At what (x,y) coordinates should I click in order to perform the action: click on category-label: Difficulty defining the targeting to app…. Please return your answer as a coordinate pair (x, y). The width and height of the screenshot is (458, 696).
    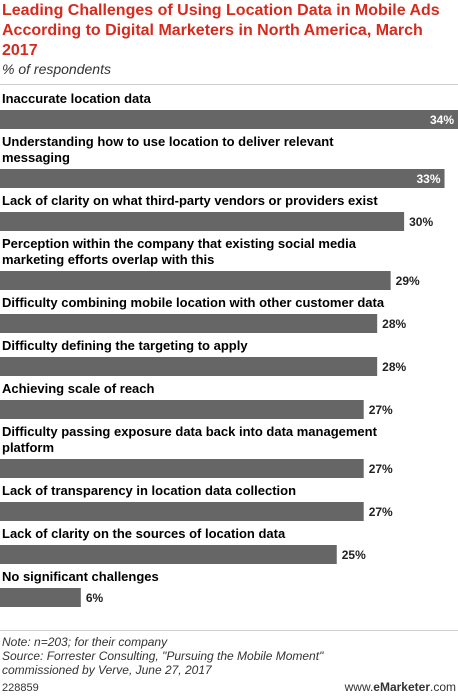
    Looking at the image, I should click on (125, 345).